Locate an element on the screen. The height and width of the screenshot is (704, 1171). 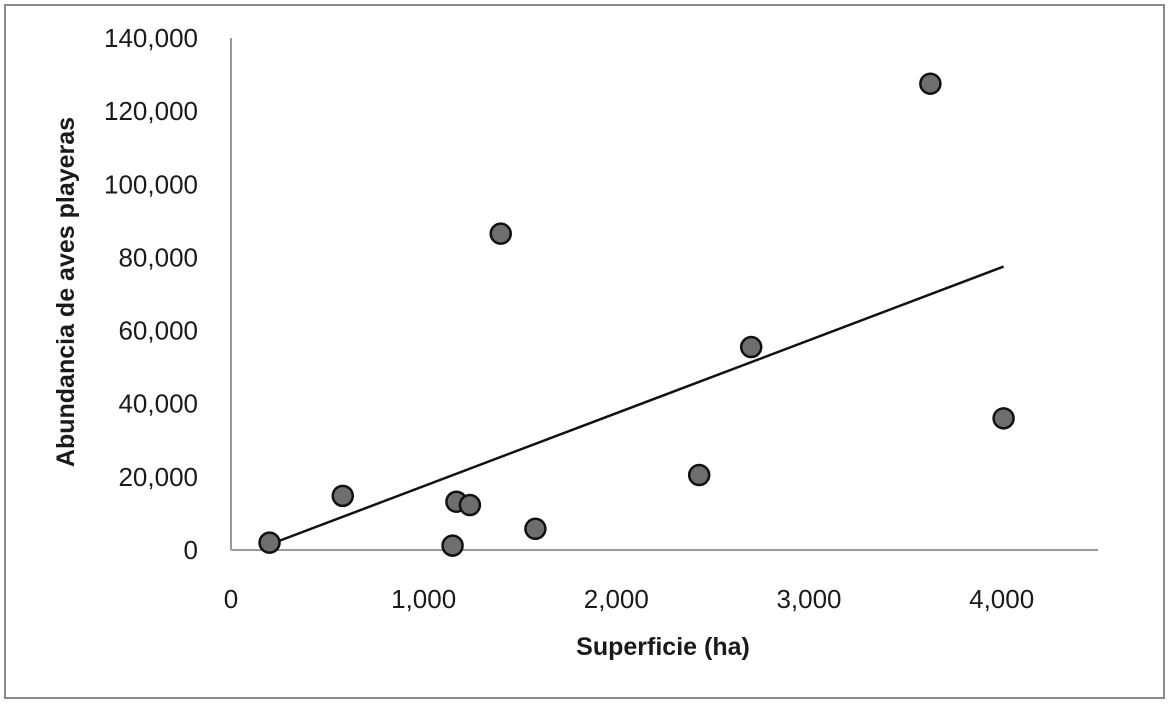
x-tick-label: 1,000 is located at coordinates (423, 599).